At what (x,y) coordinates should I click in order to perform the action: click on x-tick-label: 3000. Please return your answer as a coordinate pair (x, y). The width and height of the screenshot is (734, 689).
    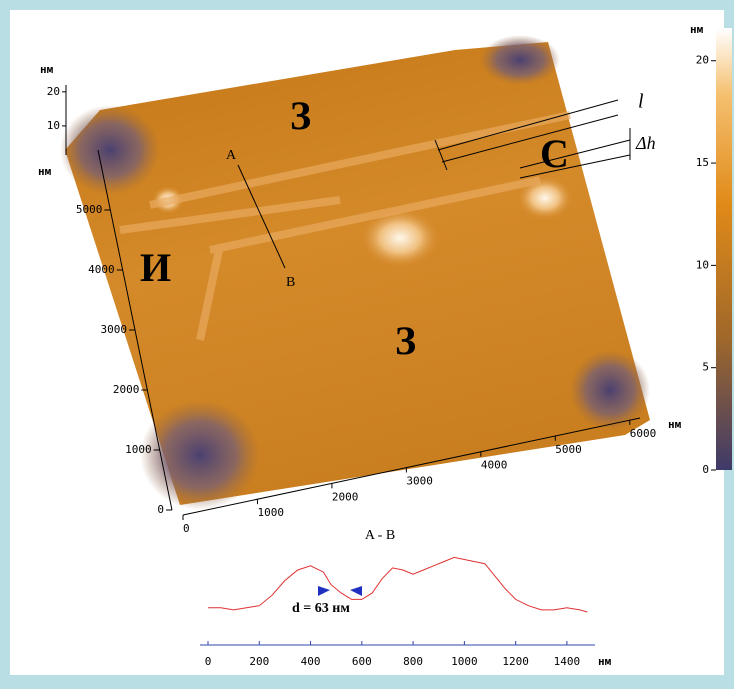
    Looking at the image, I should click on (419, 480).